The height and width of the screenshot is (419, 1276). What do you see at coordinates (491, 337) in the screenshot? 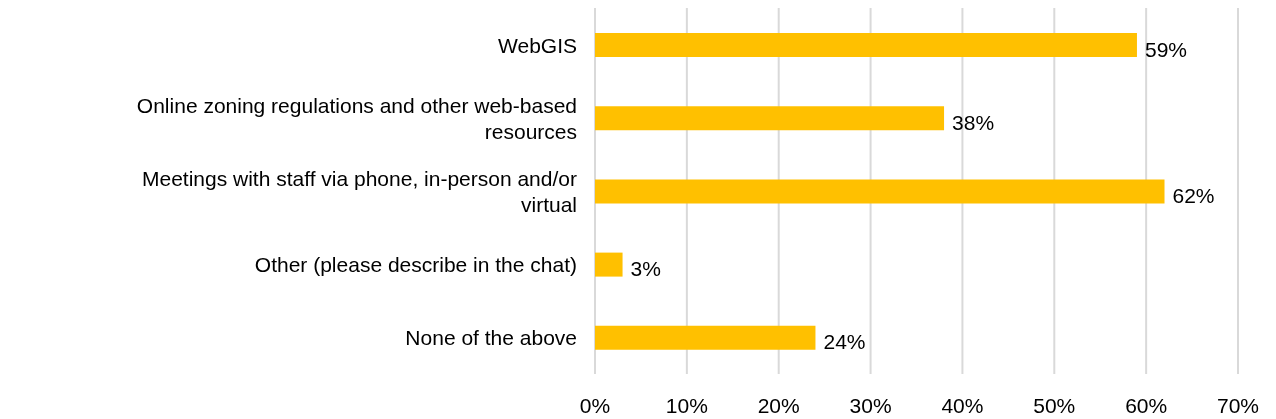
I see `y-tick-label: None of the above` at bounding box center [491, 337].